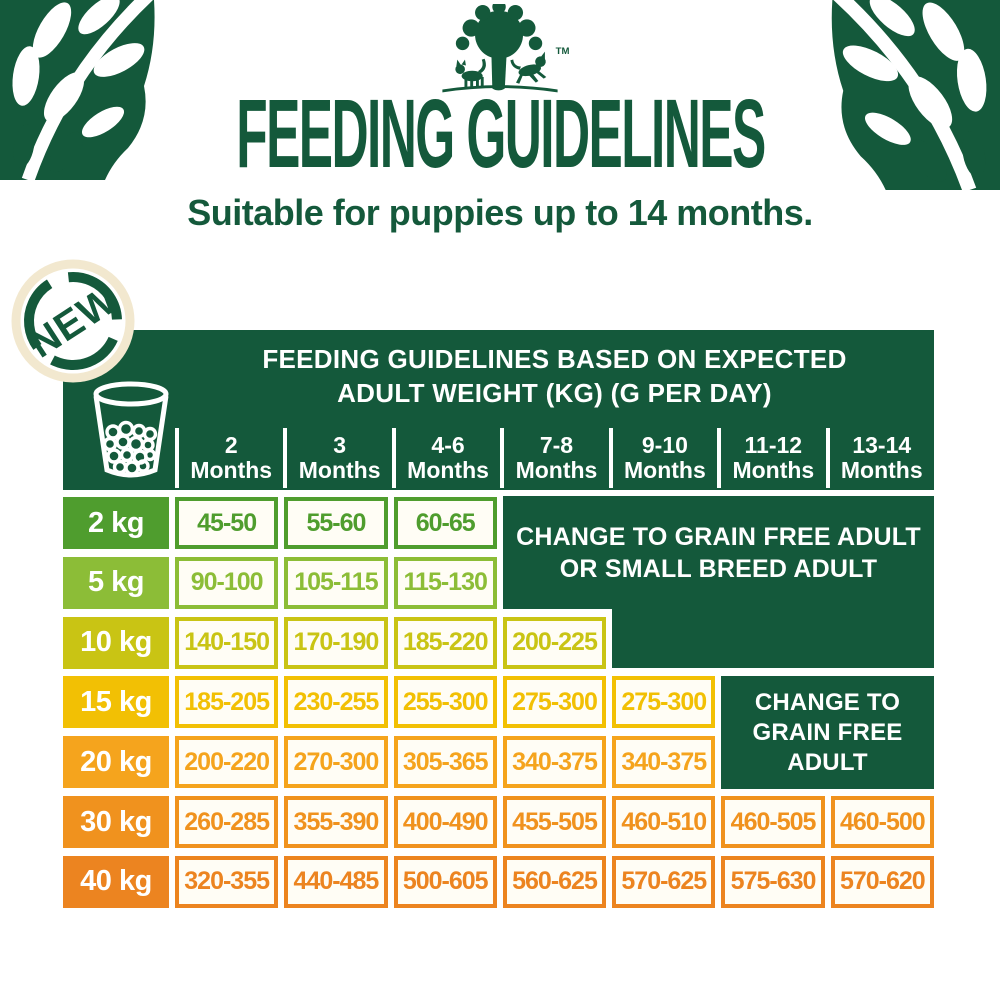 This screenshot has height=1000, width=1000. I want to click on feeding-amount-cell: 460-500, so click(882, 822).